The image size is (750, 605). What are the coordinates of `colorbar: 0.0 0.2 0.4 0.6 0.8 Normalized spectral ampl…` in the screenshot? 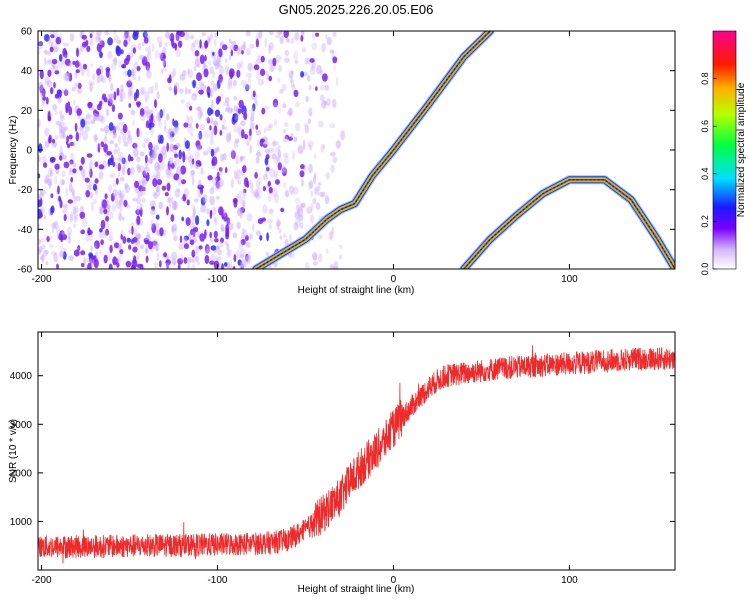 It's located at (723, 152).